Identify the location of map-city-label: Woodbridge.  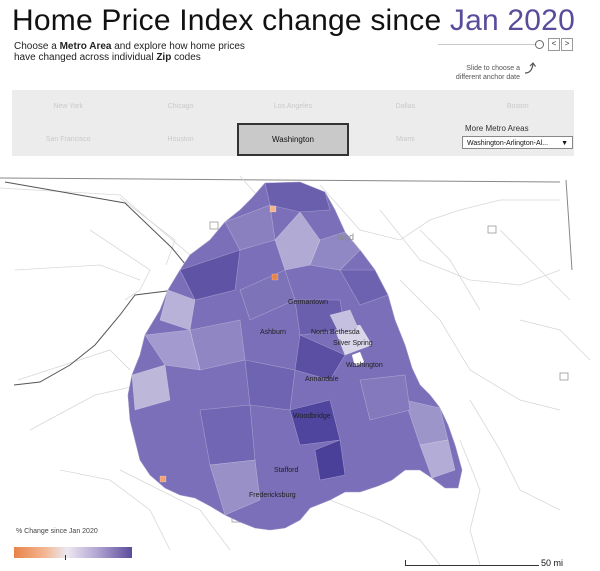
(312, 416).